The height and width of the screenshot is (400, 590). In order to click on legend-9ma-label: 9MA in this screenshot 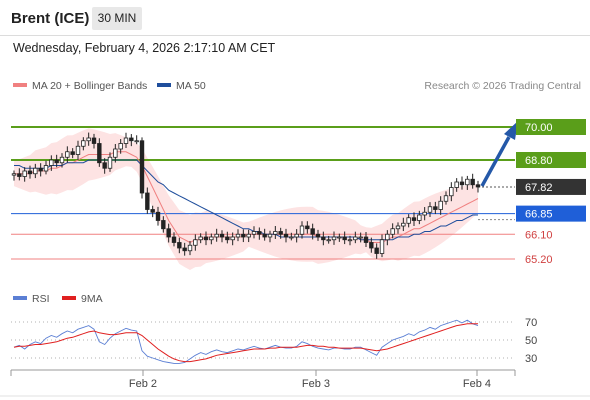, I will do `click(92, 299)`.